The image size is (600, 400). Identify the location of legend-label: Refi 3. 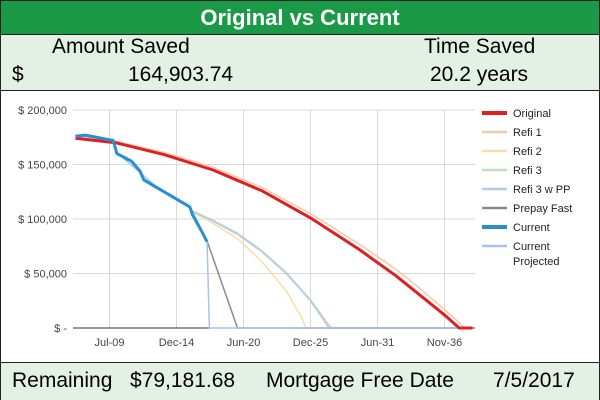
(527, 171).